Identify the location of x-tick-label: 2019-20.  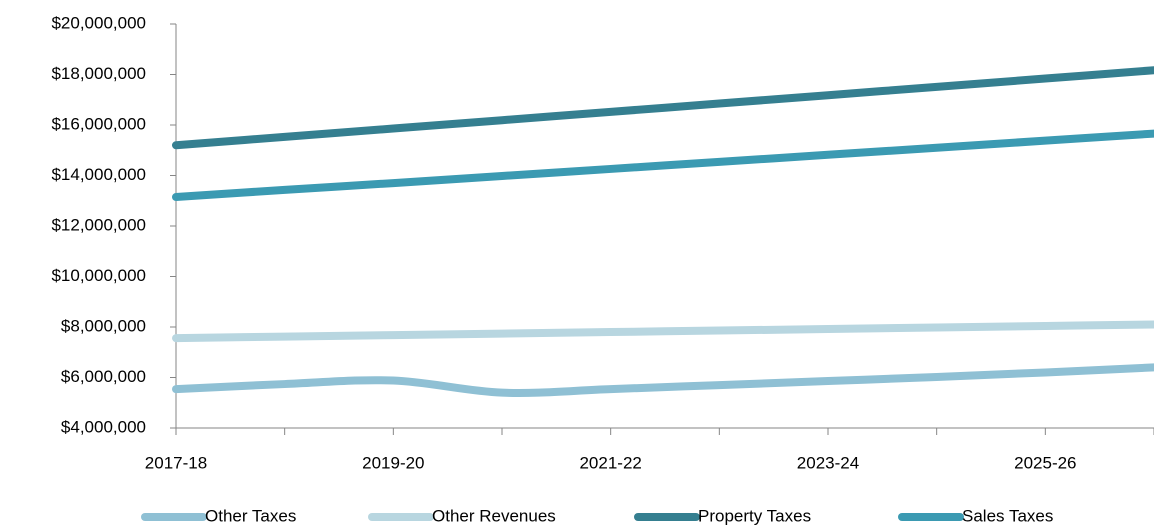
(393, 462).